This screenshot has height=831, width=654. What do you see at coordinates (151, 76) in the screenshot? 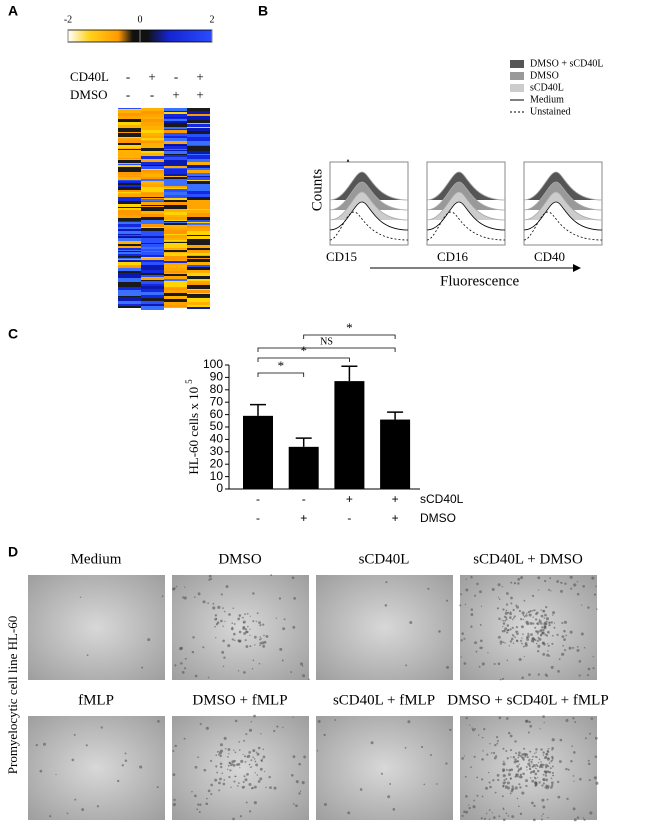
I see `sign: +` at bounding box center [151, 76].